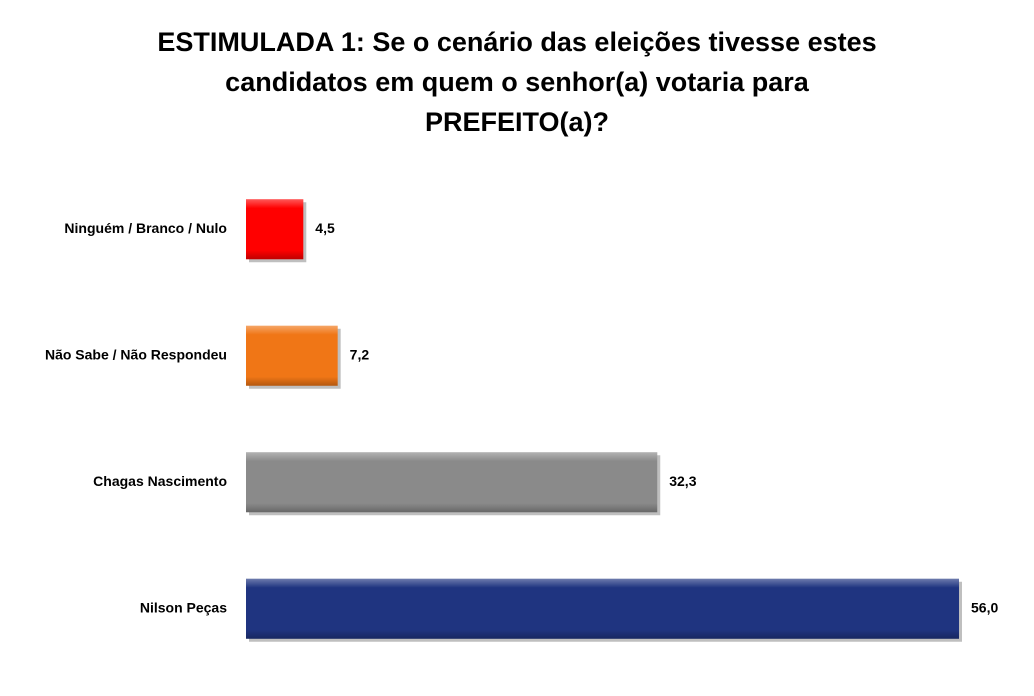  What do you see at coordinates (183, 607) in the screenshot?
I see `category-label: Nilson Peças` at bounding box center [183, 607].